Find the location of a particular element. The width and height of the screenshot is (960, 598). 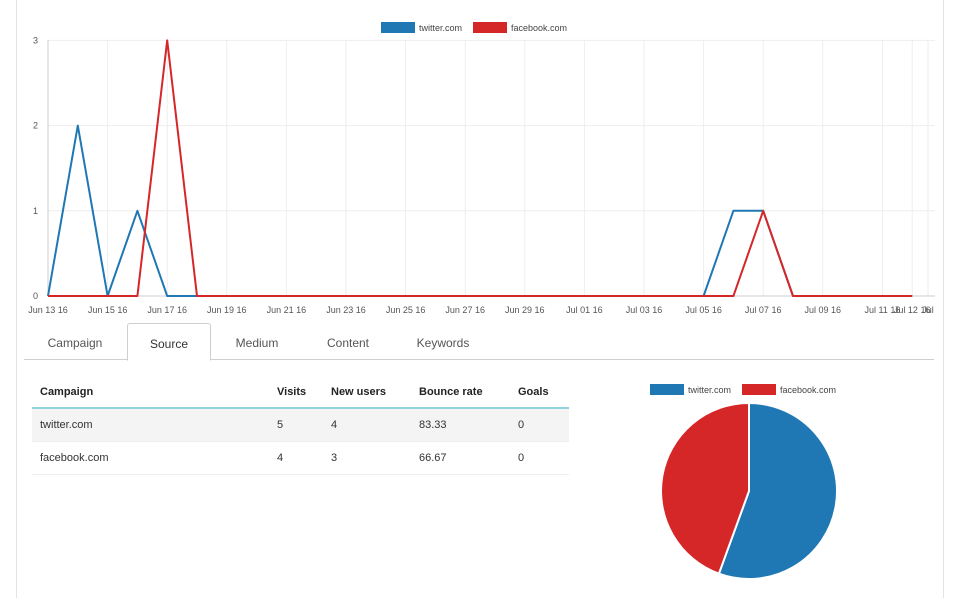

x-tick-label: Jun 23 16 is located at coordinates (346, 310).